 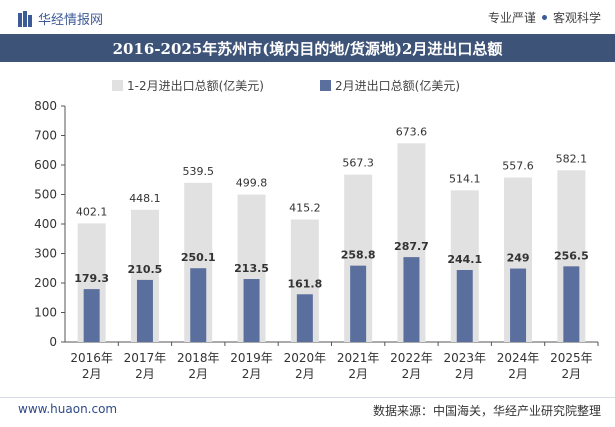 I want to click on data-label-feb: 287.7, so click(x=411, y=246).